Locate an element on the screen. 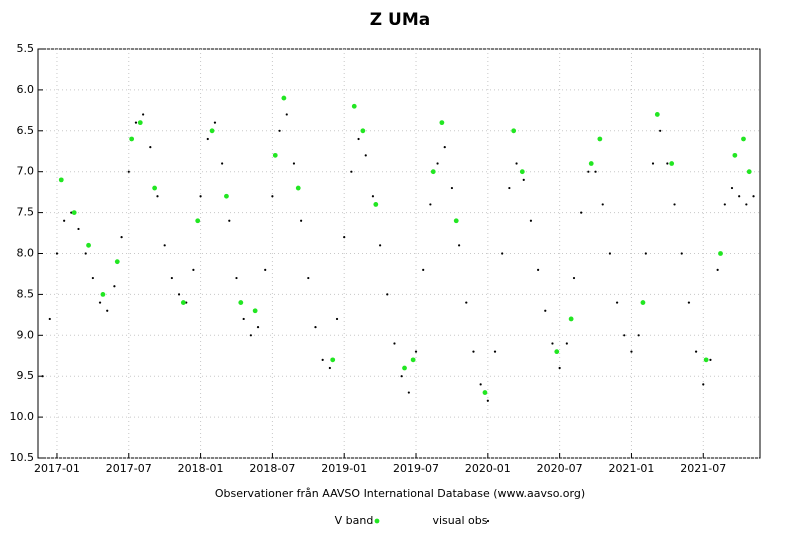 This screenshot has height=537, width=800. x-tick-label: 2020-01 is located at coordinates (488, 468).